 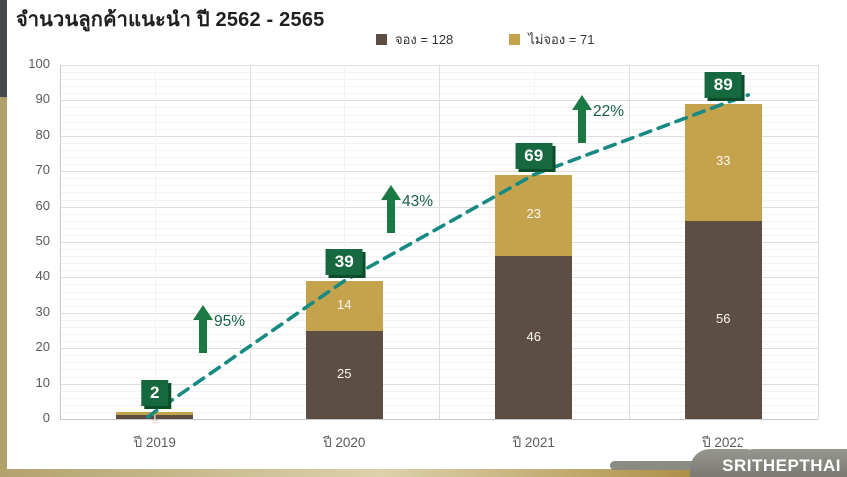 What do you see at coordinates (781, 465) in the screenshot?
I see `logo-text: SRITHEPTHAI` at bounding box center [781, 465].